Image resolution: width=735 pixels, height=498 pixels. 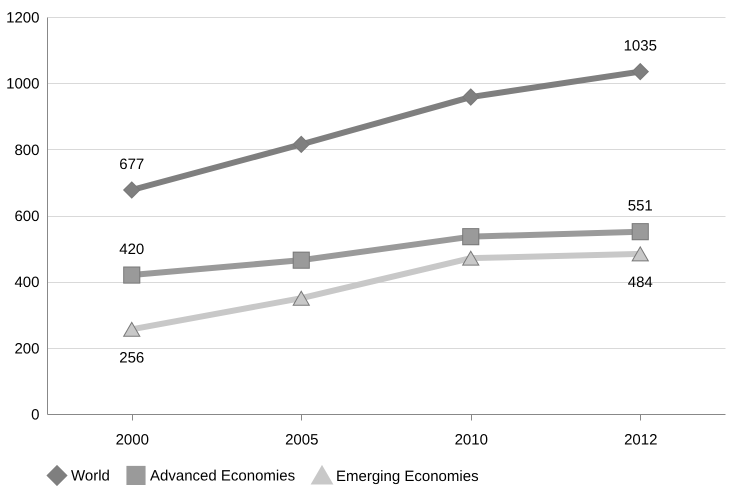 I want to click on y-tick-label: 0, so click(x=35, y=415).